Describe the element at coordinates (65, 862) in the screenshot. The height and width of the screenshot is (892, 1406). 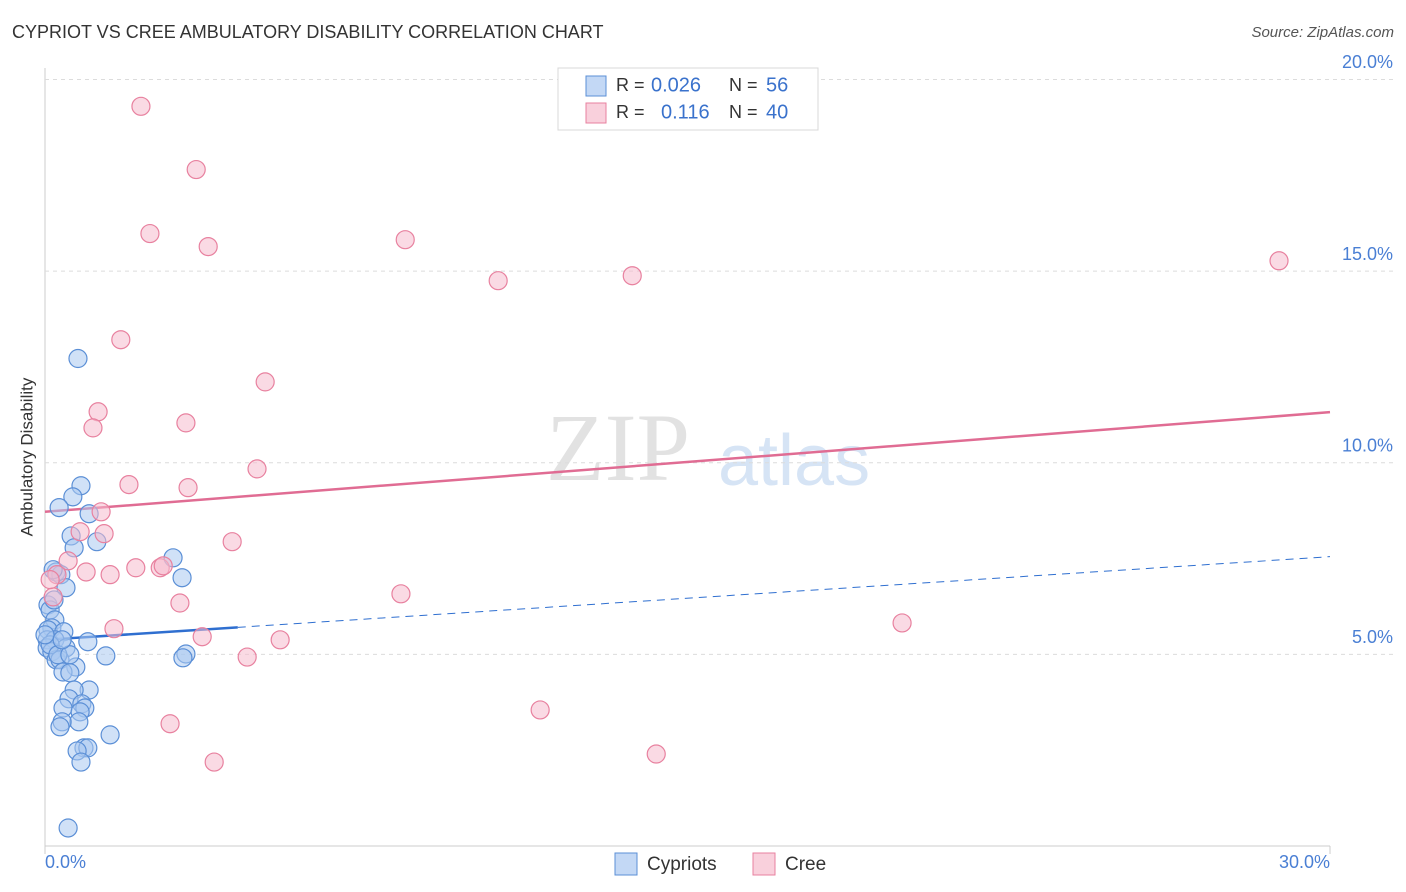
I see `x-tick-label: 0.0%` at that location.